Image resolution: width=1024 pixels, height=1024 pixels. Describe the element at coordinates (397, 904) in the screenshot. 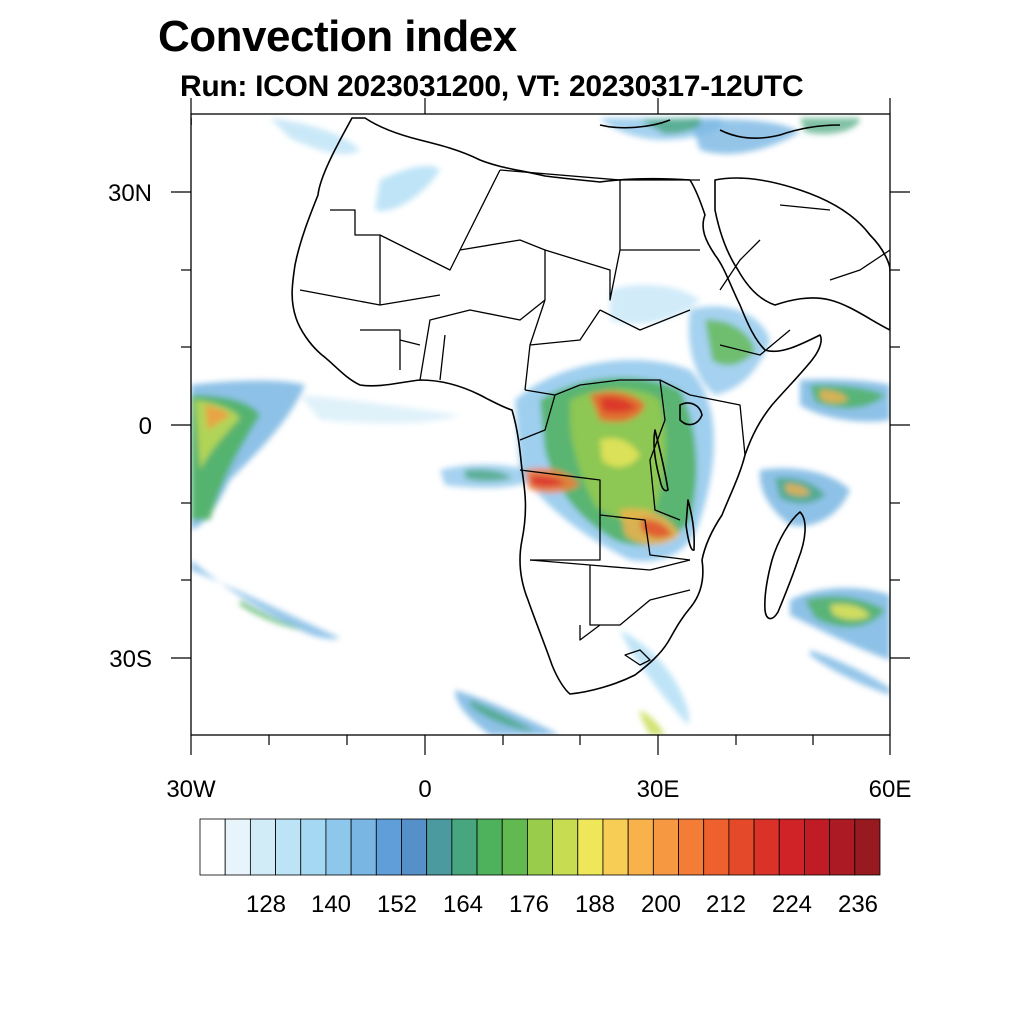

I see `colorbar-label: 152` at that location.